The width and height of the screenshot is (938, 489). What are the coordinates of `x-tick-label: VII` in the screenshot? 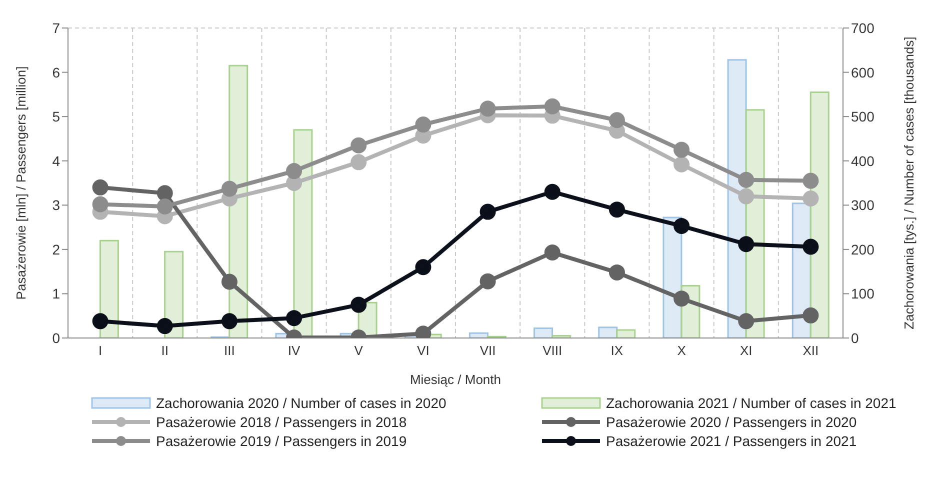 It's located at (488, 350).